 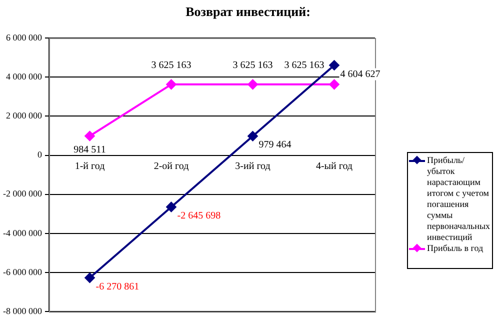 What do you see at coordinates (334, 166) in the screenshot?
I see `x-tick-label: 4-ый год` at bounding box center [334, 166].